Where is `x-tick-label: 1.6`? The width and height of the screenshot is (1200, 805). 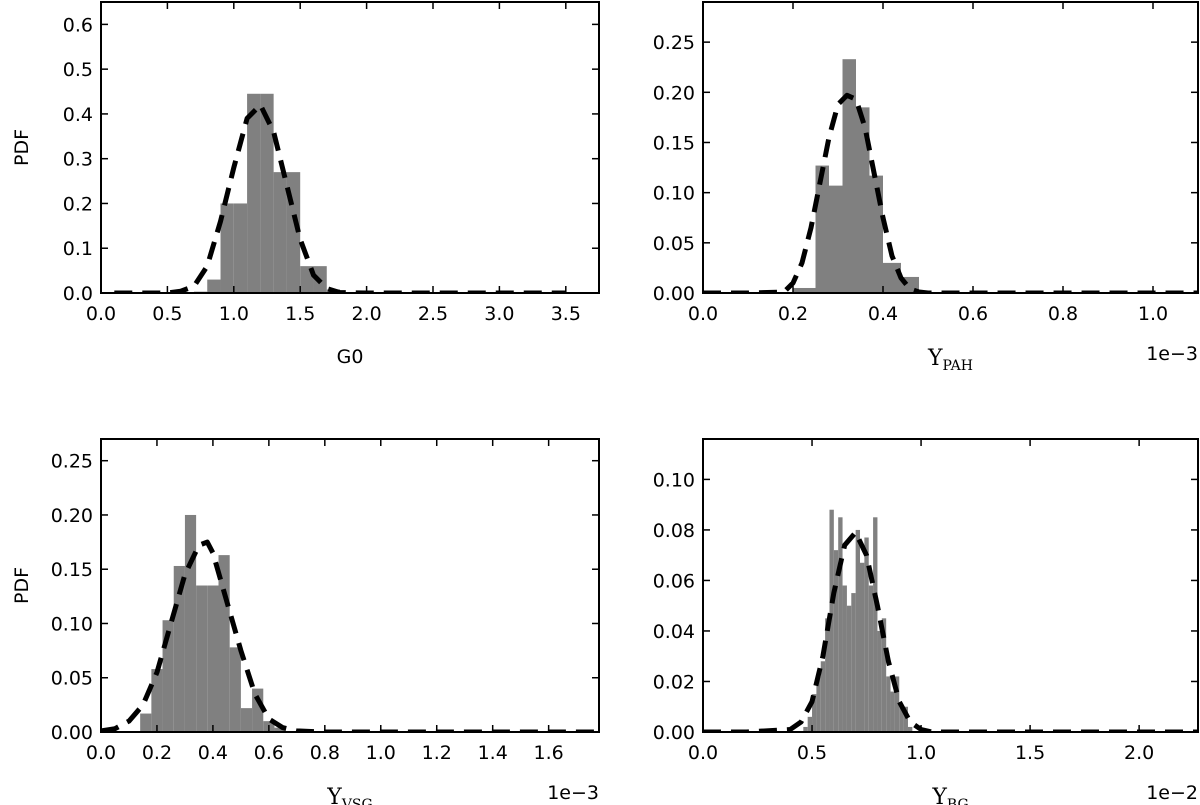
x-tick-label: 1.6 is located at coordinates (549, 753).